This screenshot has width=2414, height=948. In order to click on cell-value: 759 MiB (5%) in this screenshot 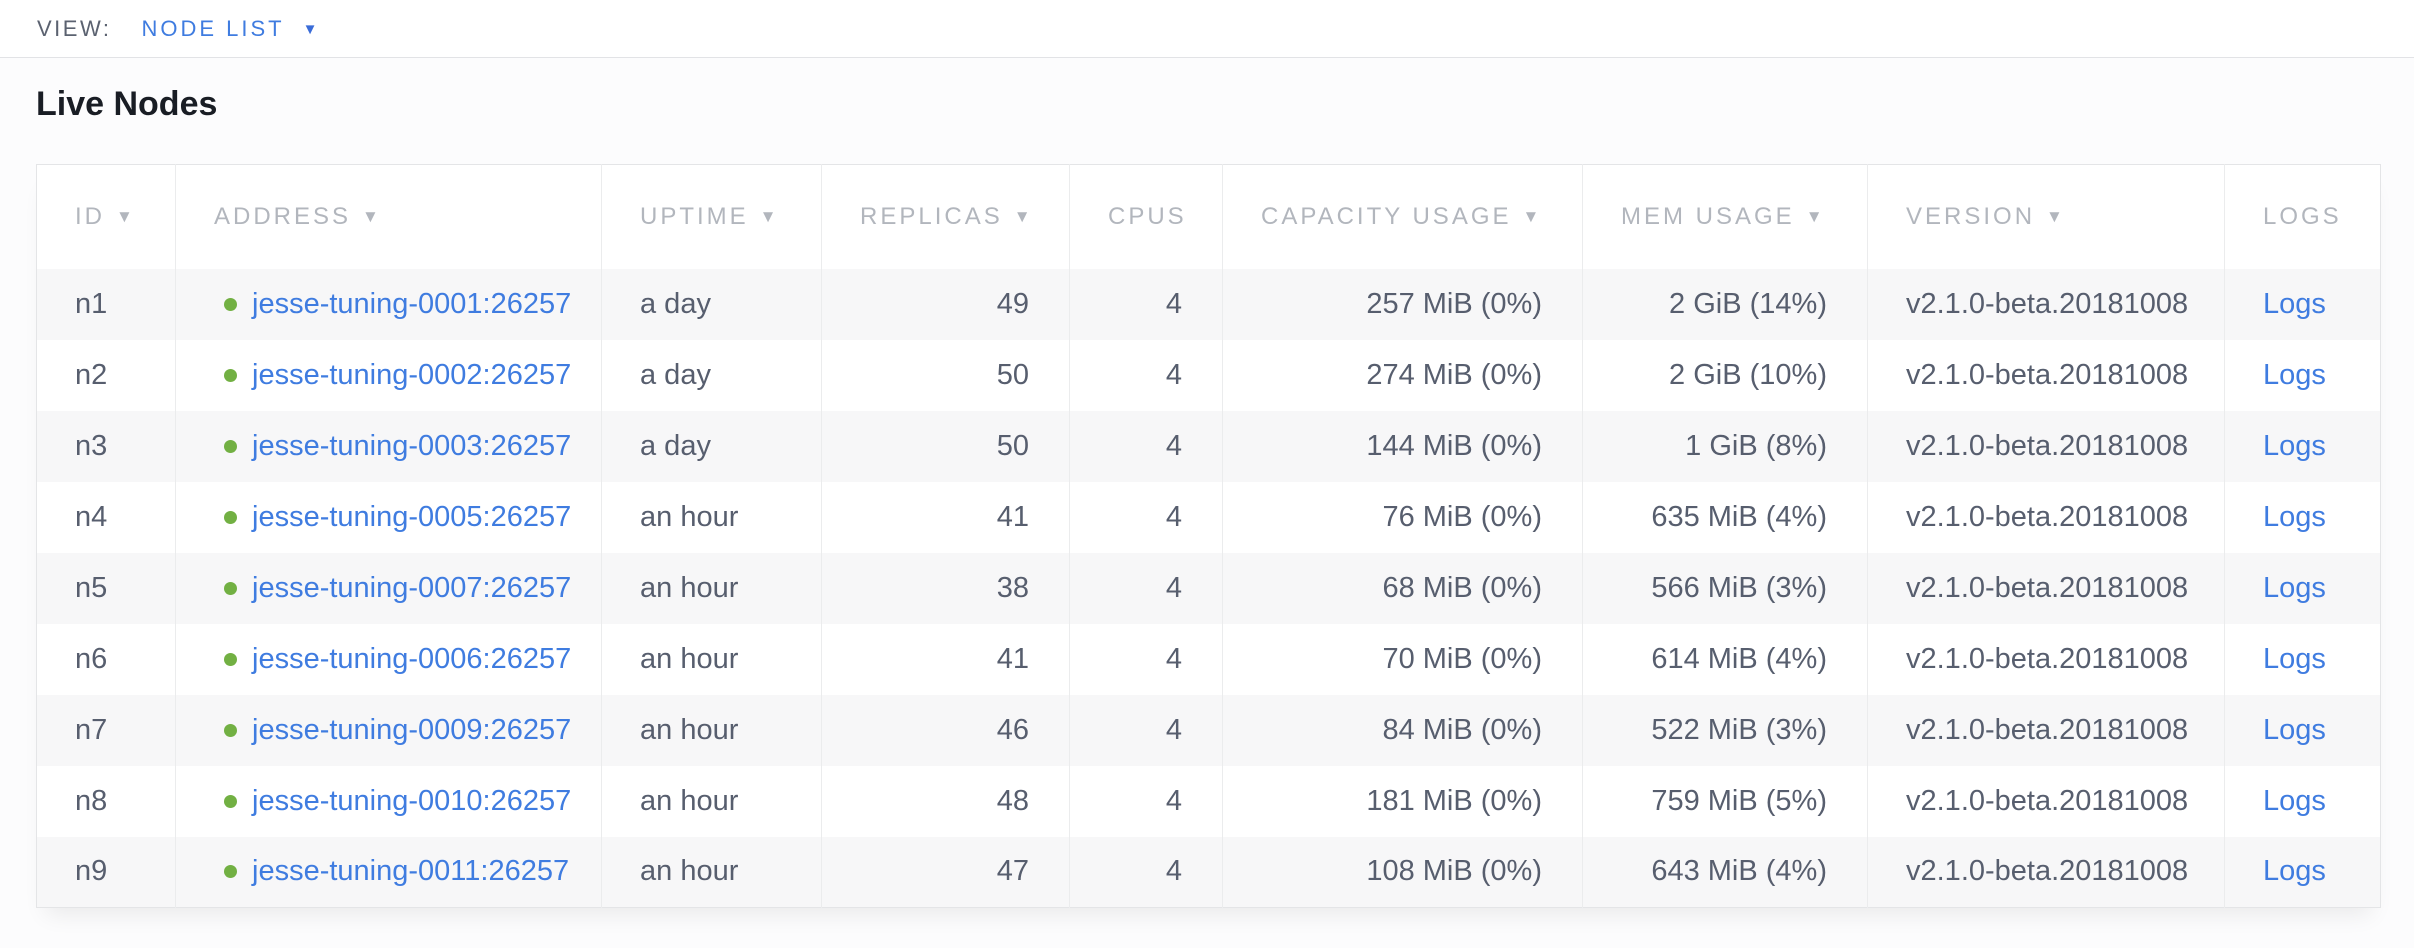, I will do `click(1739, 800)`.